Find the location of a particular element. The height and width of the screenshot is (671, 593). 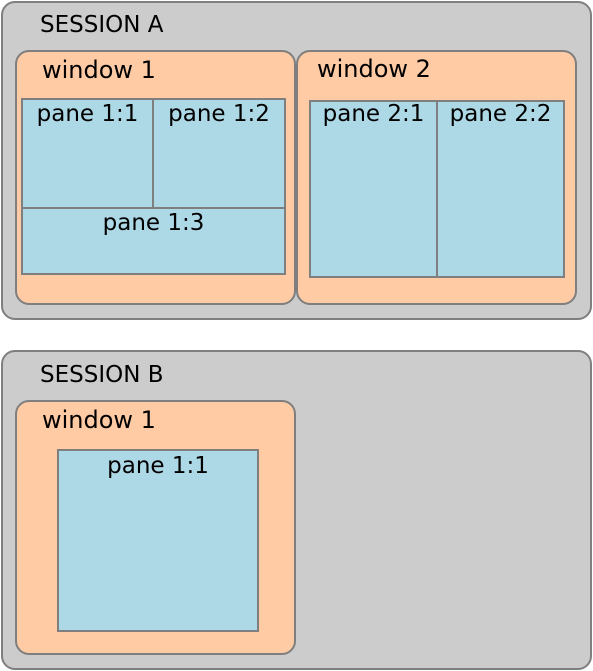

session-a-pane-1-3-label: pane 1:3 is located at coordinates (153, 223).